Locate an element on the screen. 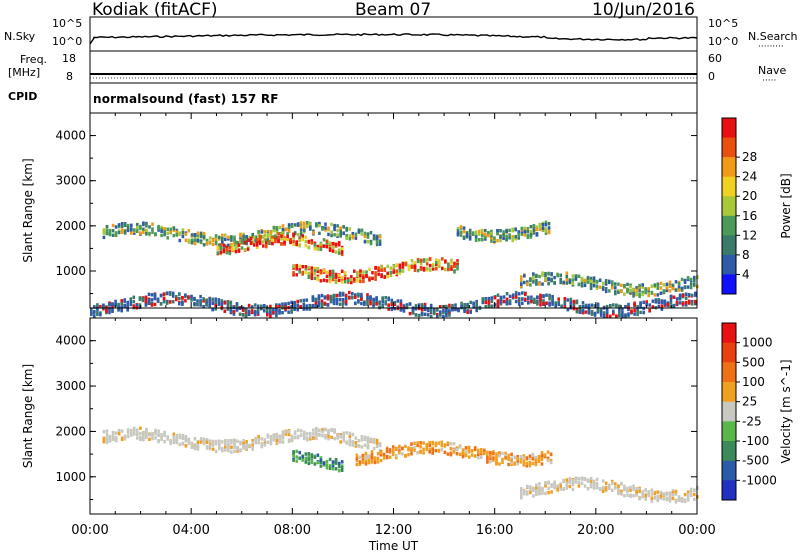 The width and height of the screenshot is (800, 554). ylabel: Slant Range [km] is located at coordinates (28, 416).